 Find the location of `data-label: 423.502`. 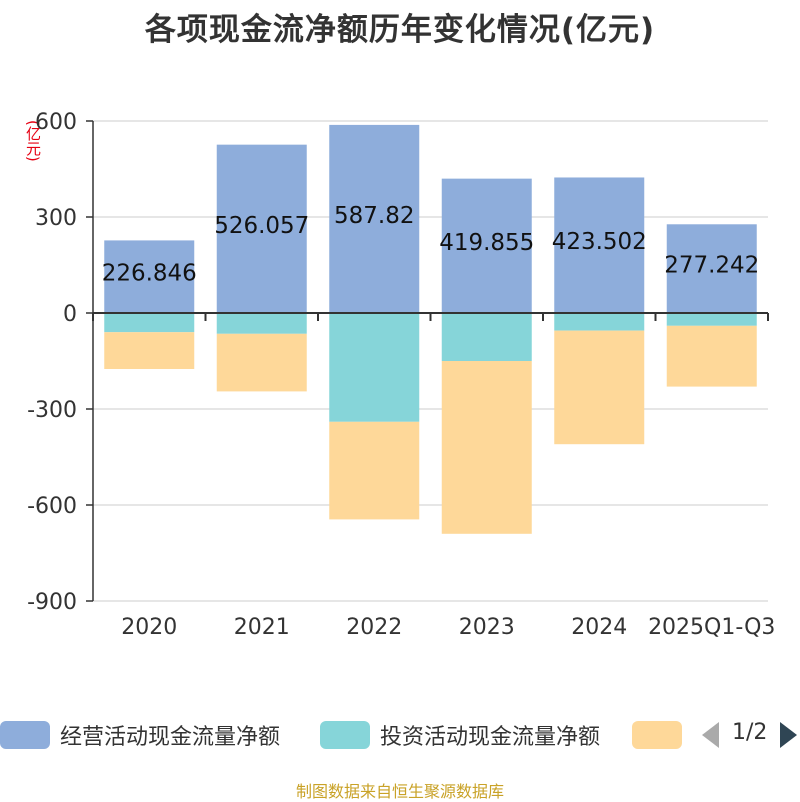

data-label: 423.502 is located at coordinates (599, 242).